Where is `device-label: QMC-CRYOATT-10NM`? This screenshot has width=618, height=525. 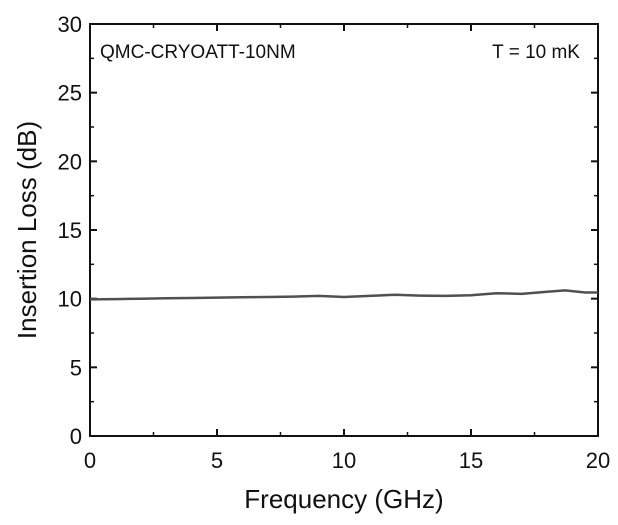 device-label: QMC-CRYOATT-10NM is located at coordinates (198, 52).